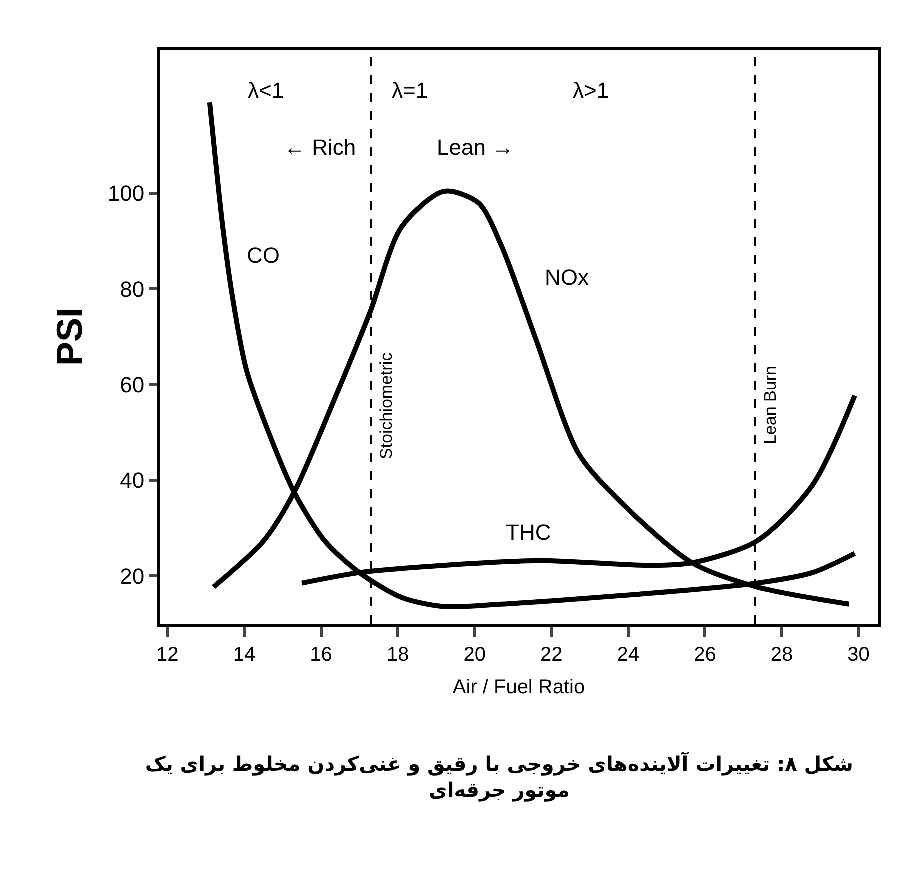 This screenshot has width=908, height=886. What do you see at coordinates (475, 655) in the screenshot?
I see `x-tick-label: 20` at bounding box center [475, 655].